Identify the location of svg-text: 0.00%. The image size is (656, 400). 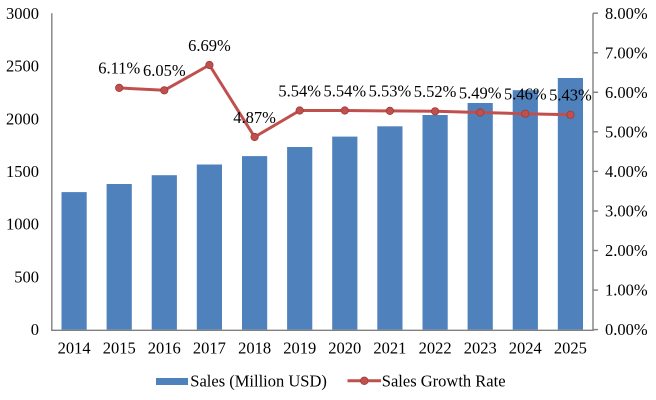
(626, 329).